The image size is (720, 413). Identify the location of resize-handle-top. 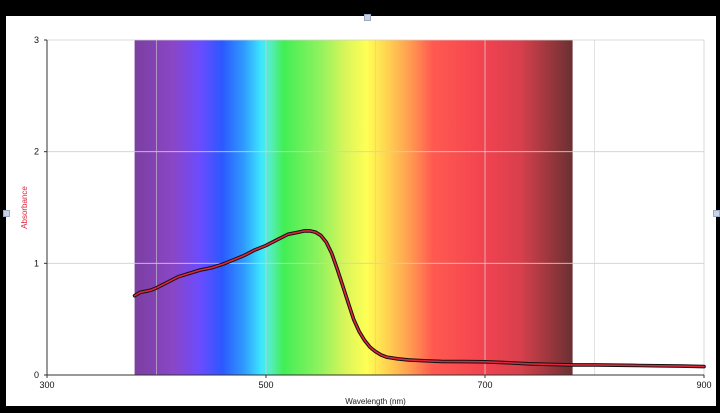
(367, 17).